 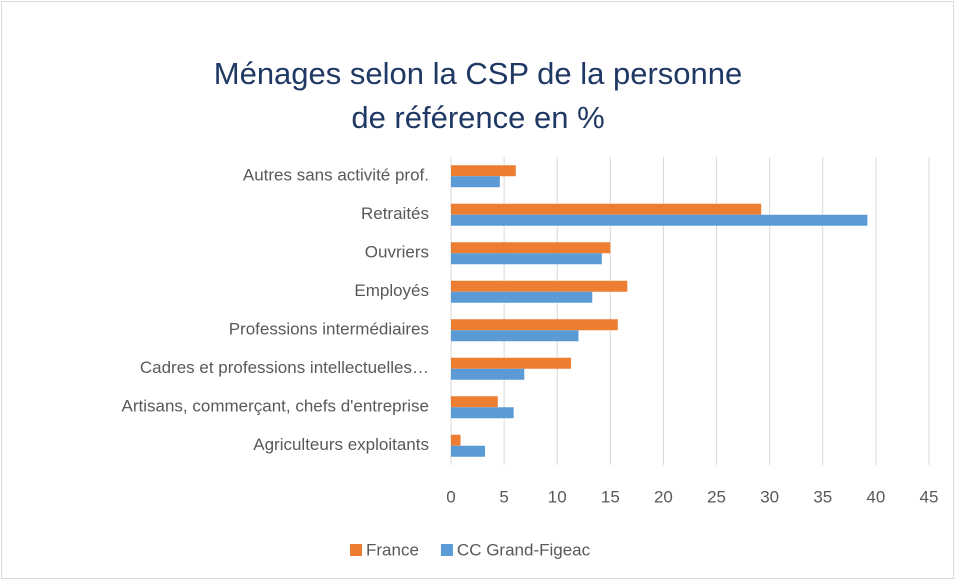 I want to click on y-tick-label: Autres sans activité prof., so click(x=336, y=175).